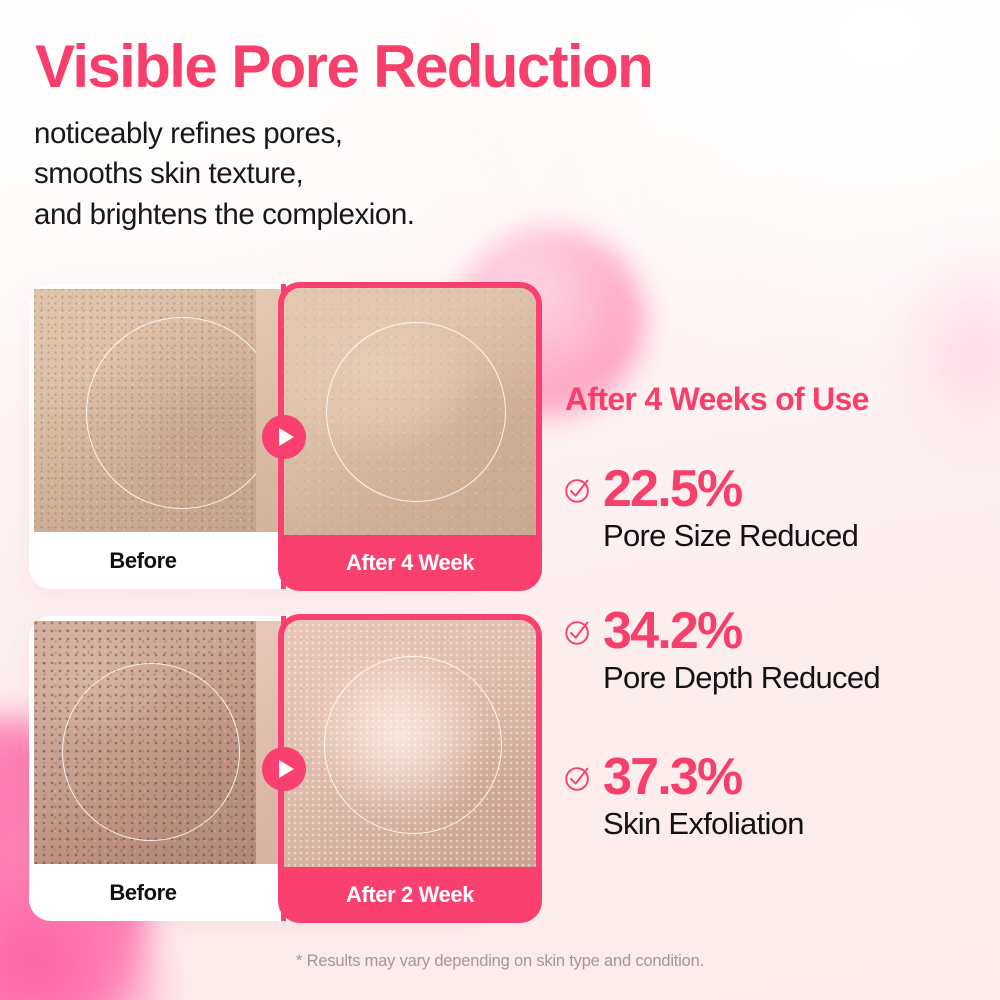 Image resolution: width=1000 pixels, height=1000 pixels. What do you see at coordinates (188, 133) in the screenshot?
I see `subtitle-line-1: noticeably refines pores,` at bounding box center [188, 133].